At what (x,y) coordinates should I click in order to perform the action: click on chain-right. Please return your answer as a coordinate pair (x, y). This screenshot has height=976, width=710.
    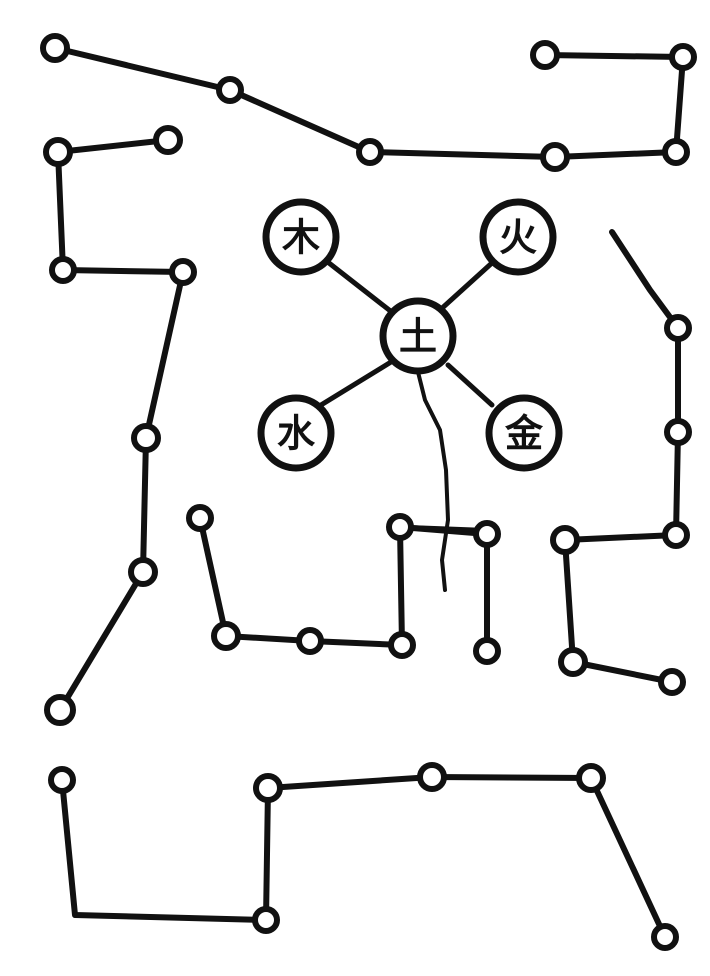
    Looking at the image, I should click on (621, 505).